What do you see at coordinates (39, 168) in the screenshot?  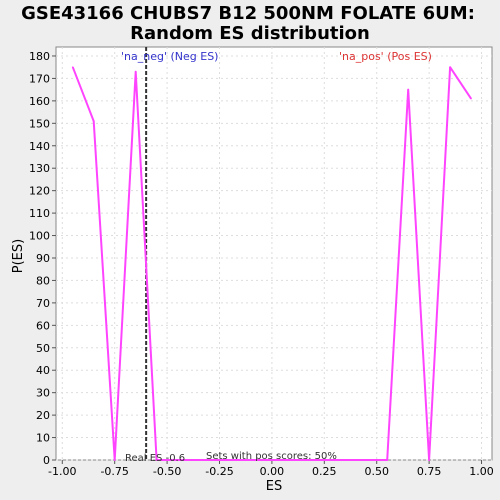 I see `y-tick-label: 130` at bounding box center [39, 168].